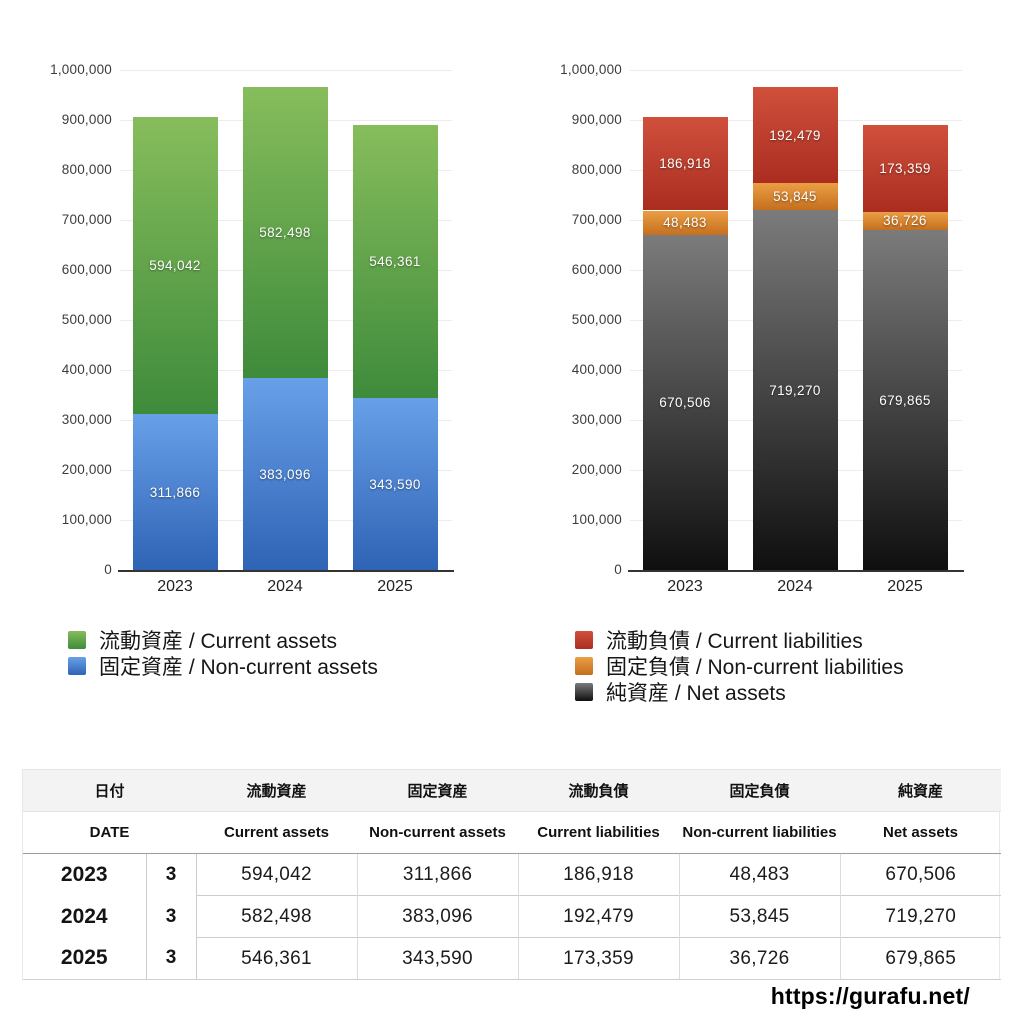 Image resolution: width=1024 pixels, height=1024 pixels. I want to click on value-cell: 186,918, so click(599, 874).